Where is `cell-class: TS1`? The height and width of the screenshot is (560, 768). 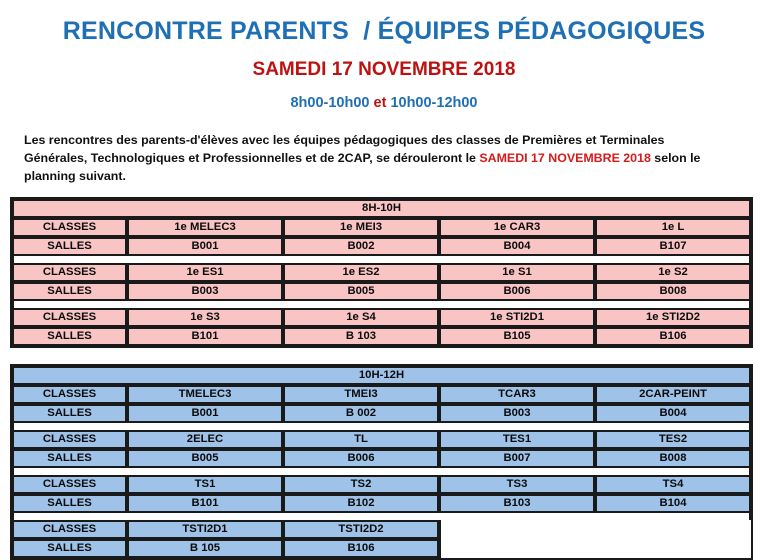
cell-class: TS1 is located at coordinates (205, 485).